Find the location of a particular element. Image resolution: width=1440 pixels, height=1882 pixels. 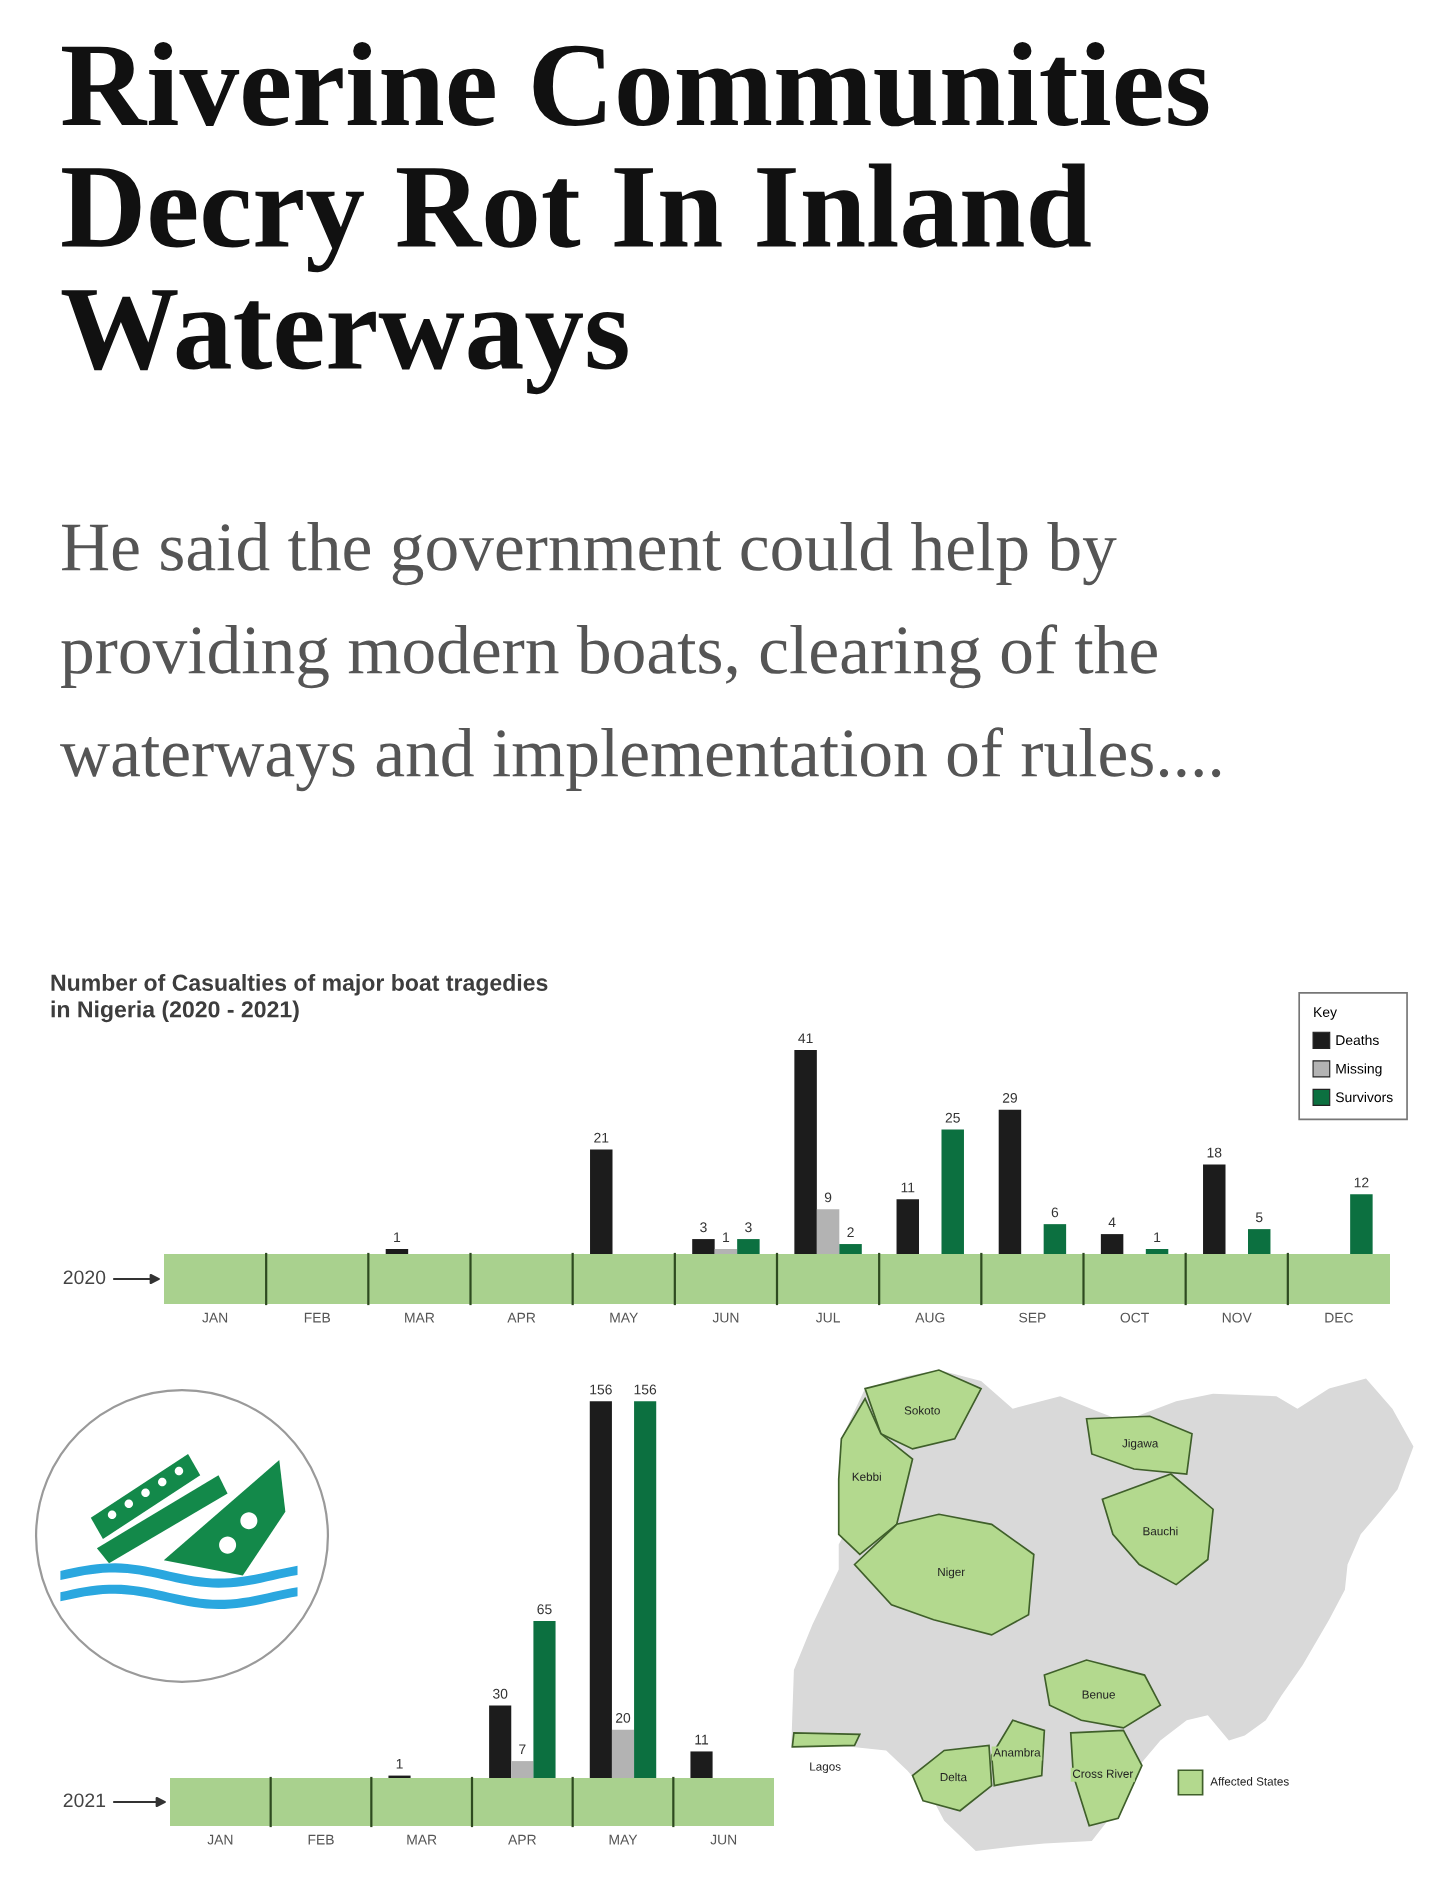

text: Number of Casualties of major boat tragedies in Nigeria (2020 - 2021) is located at coordinates (299, 998).